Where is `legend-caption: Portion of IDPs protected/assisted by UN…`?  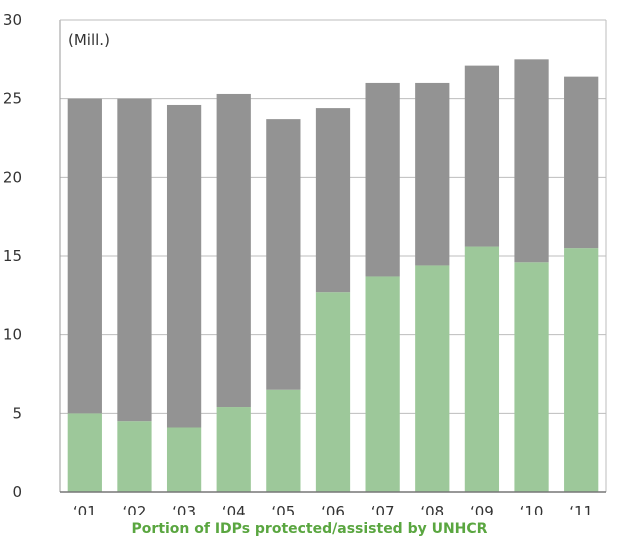
legend-caption: Portion of IDPs protected/assisted by UN… is located at coordinates (309, 529).